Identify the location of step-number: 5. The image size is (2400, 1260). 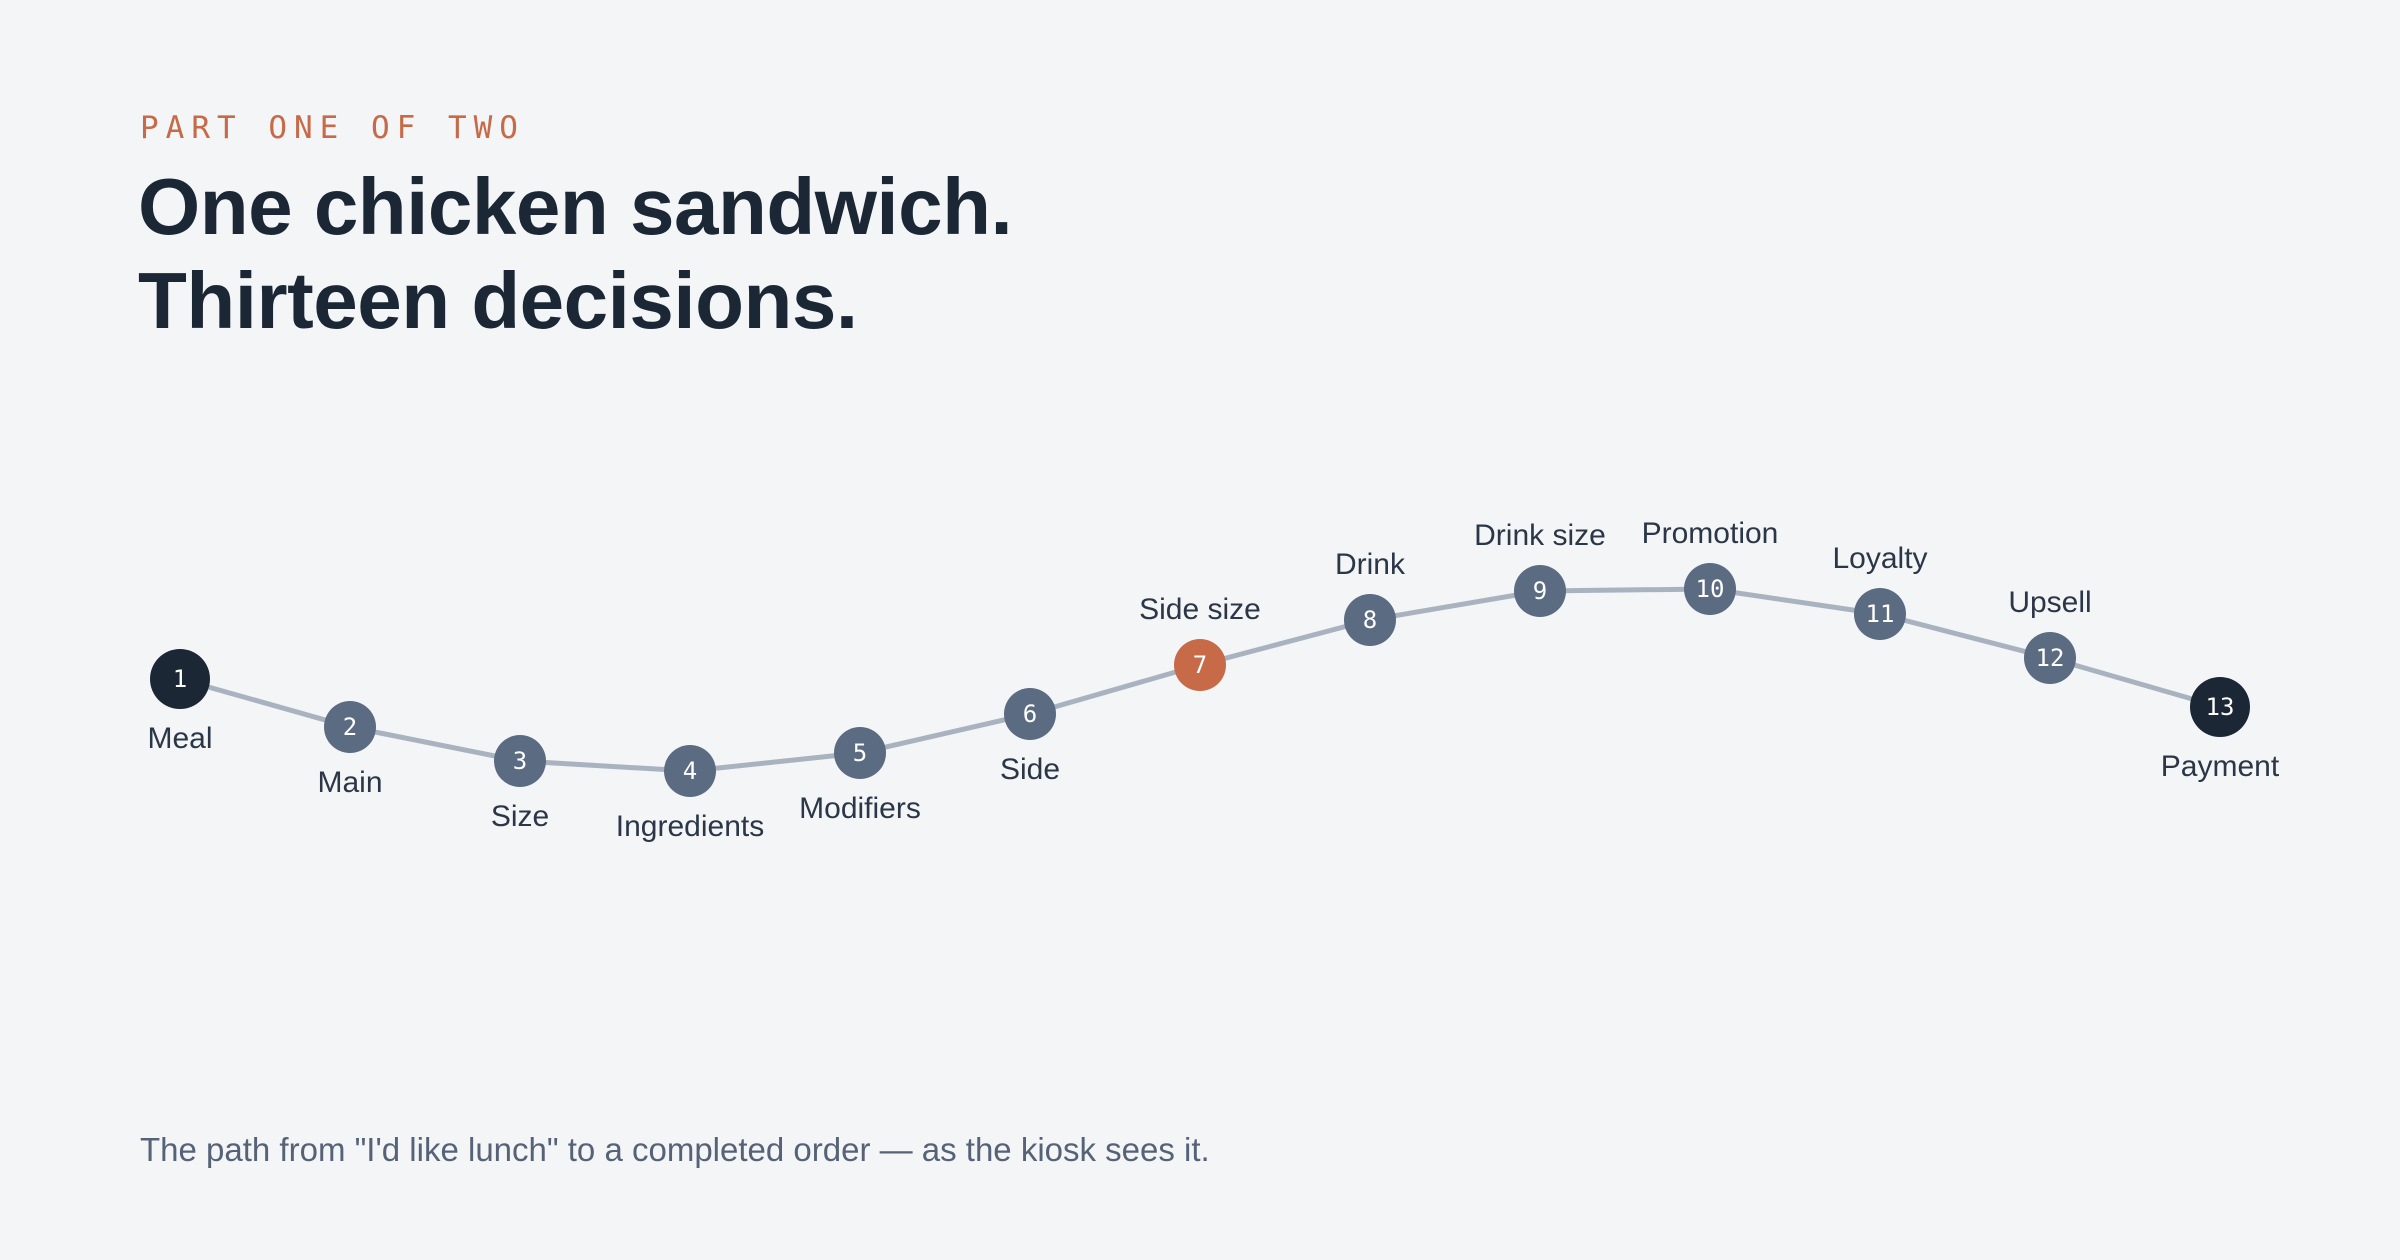
(860, 753).